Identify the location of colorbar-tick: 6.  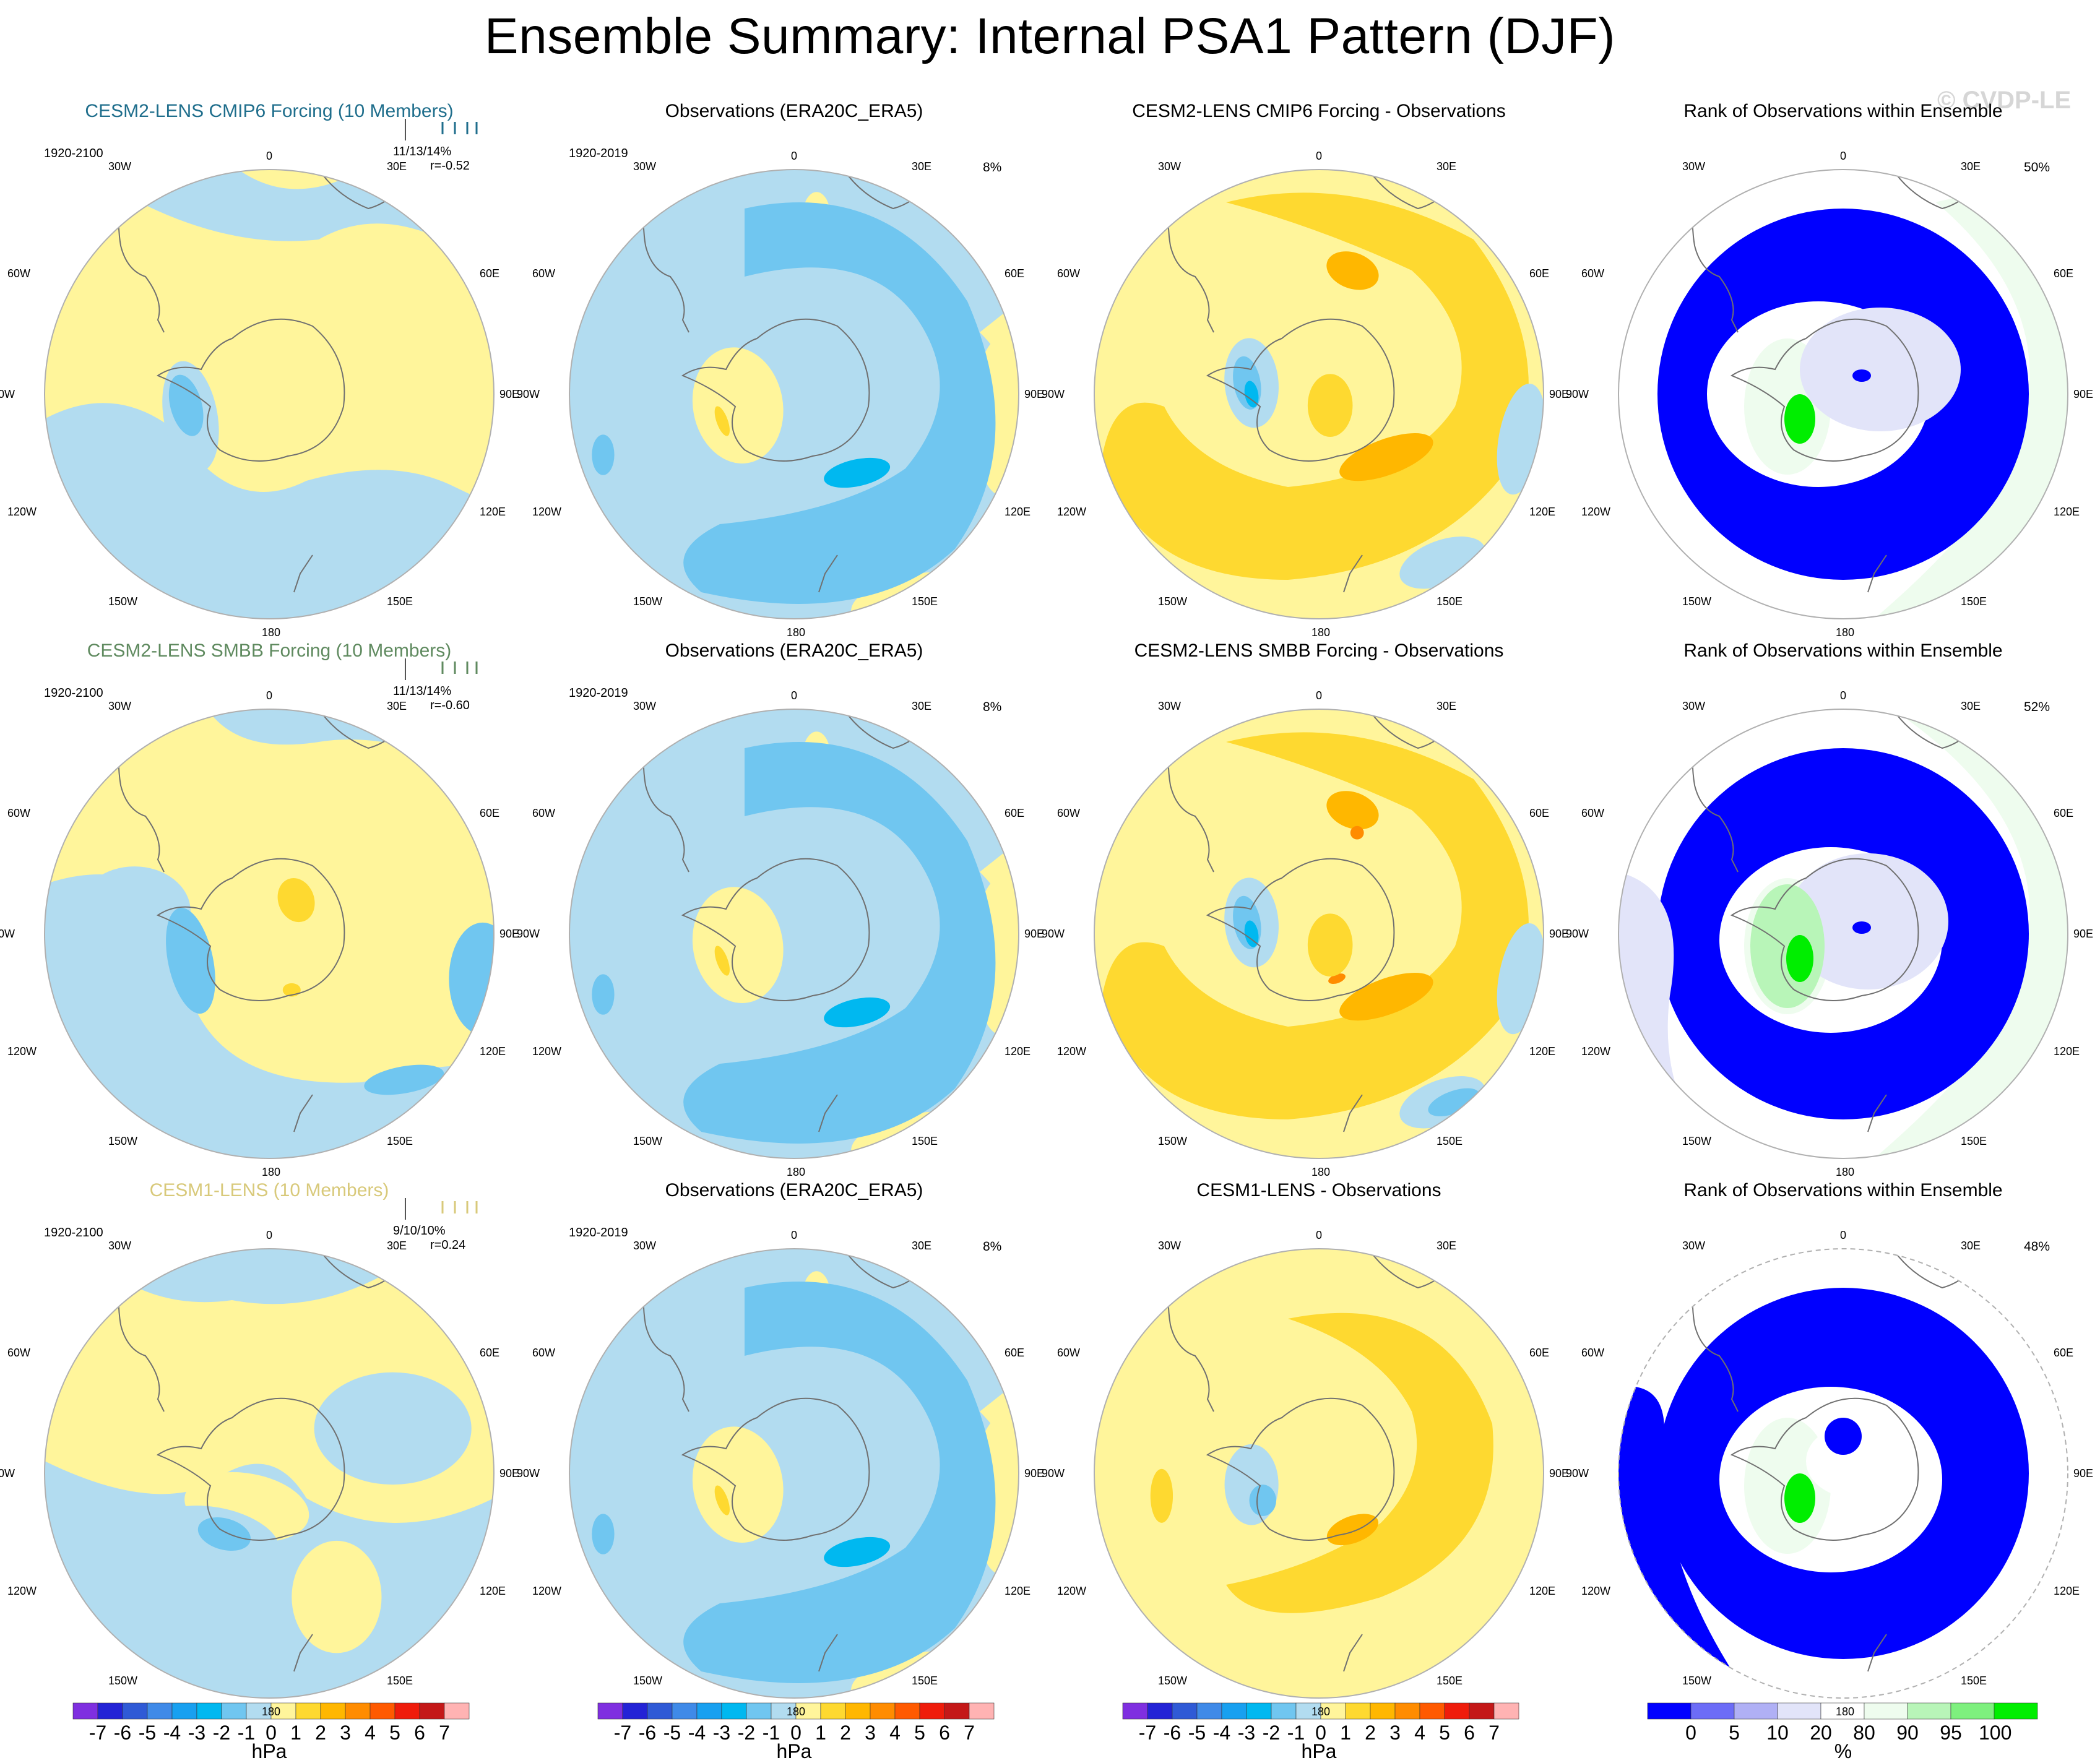
(944, 1733).